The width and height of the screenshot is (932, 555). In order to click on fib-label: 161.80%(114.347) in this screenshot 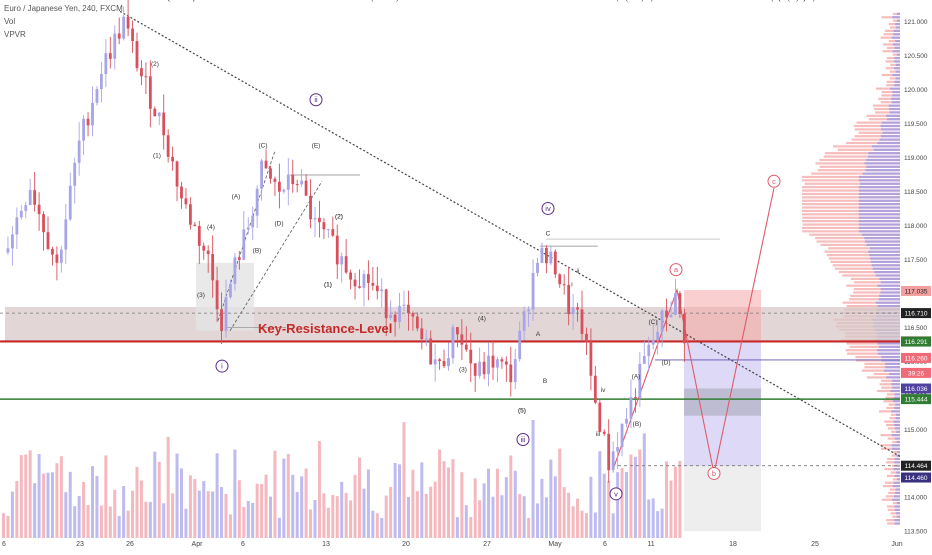, I will do `click(788, 1)`.